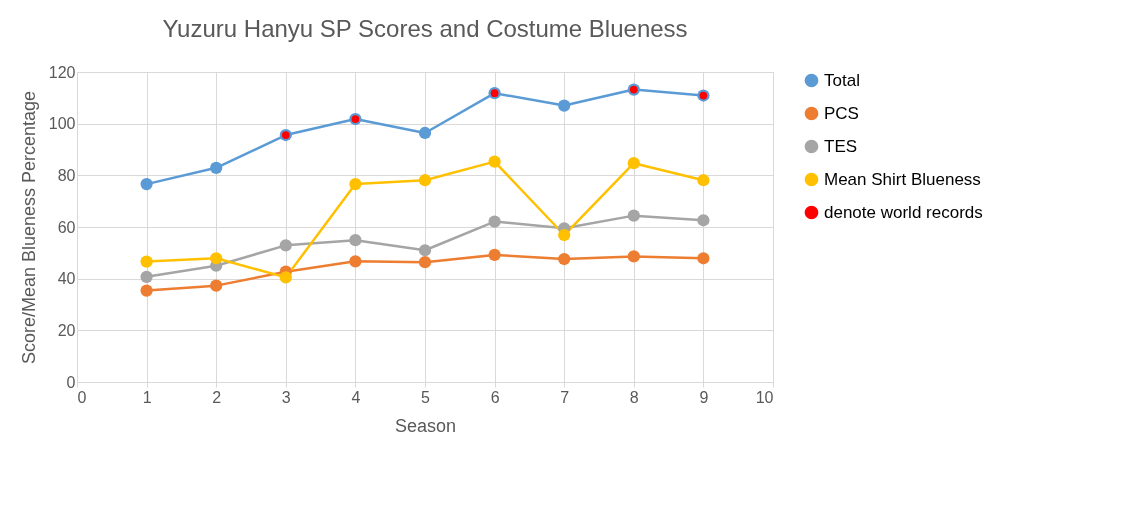 This screenshot has width=1124, height=514. What do you see at coordinates (217, 397) in the screenshot?
I see `x-tick-label: 2` at bounding box center [217, 397].